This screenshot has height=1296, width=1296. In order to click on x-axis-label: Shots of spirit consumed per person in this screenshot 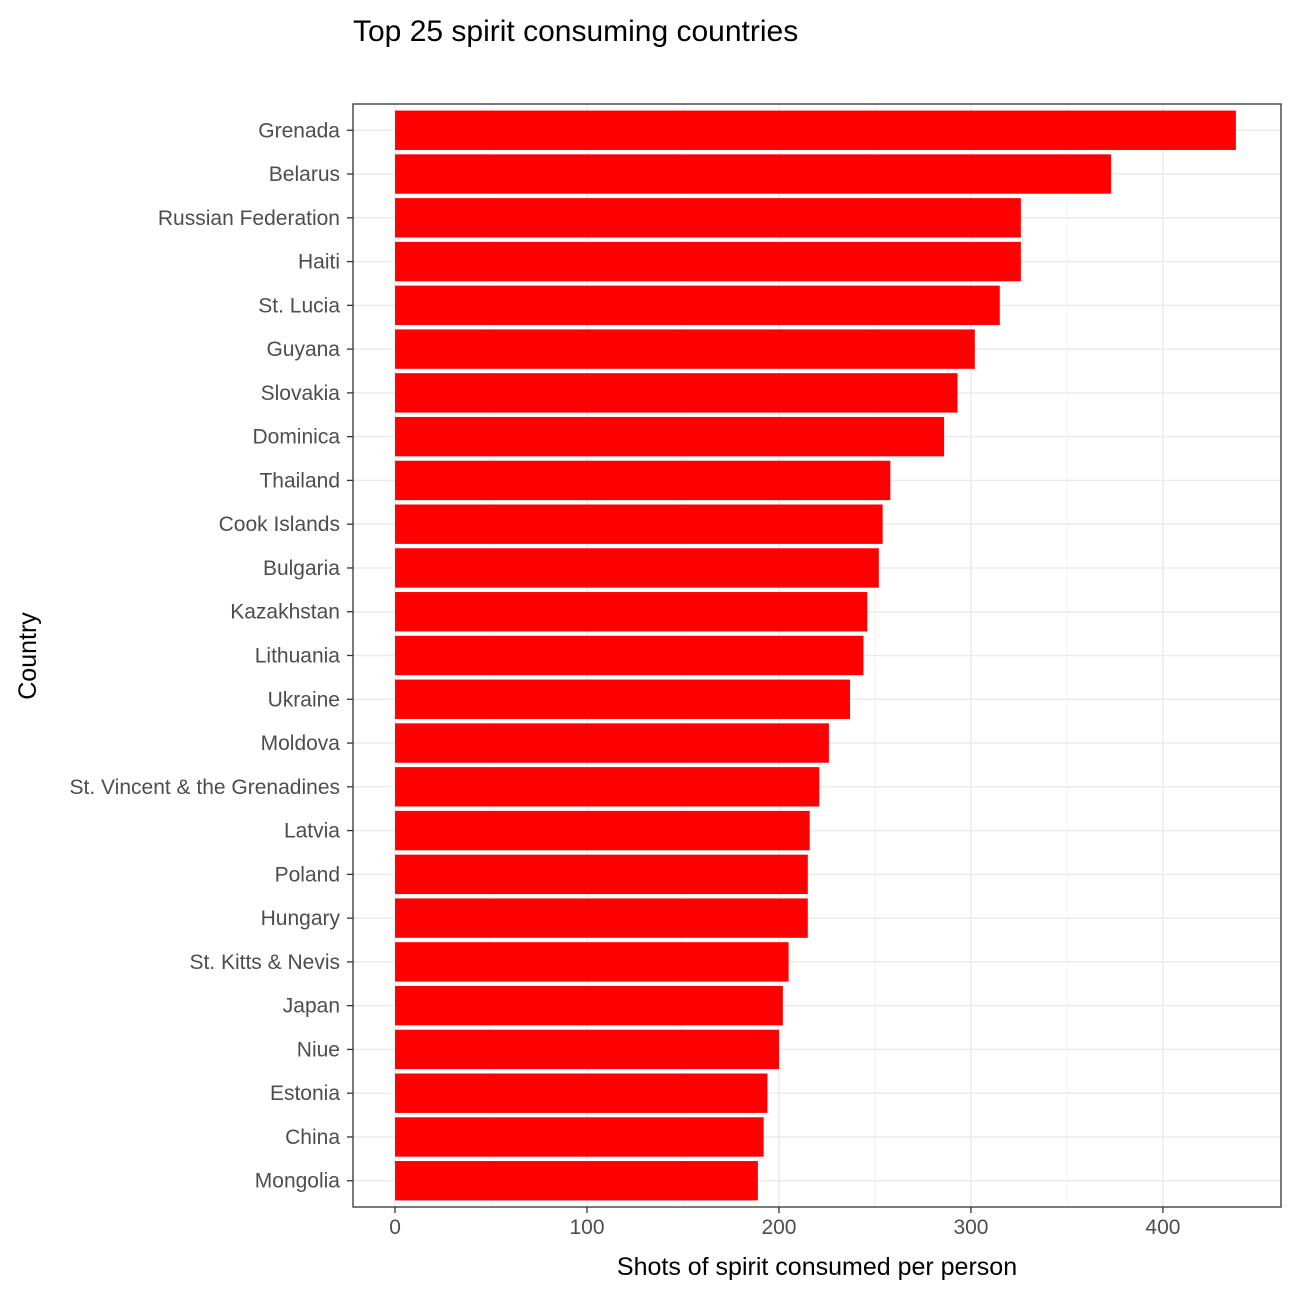, I will do `click(817, 1267)`.